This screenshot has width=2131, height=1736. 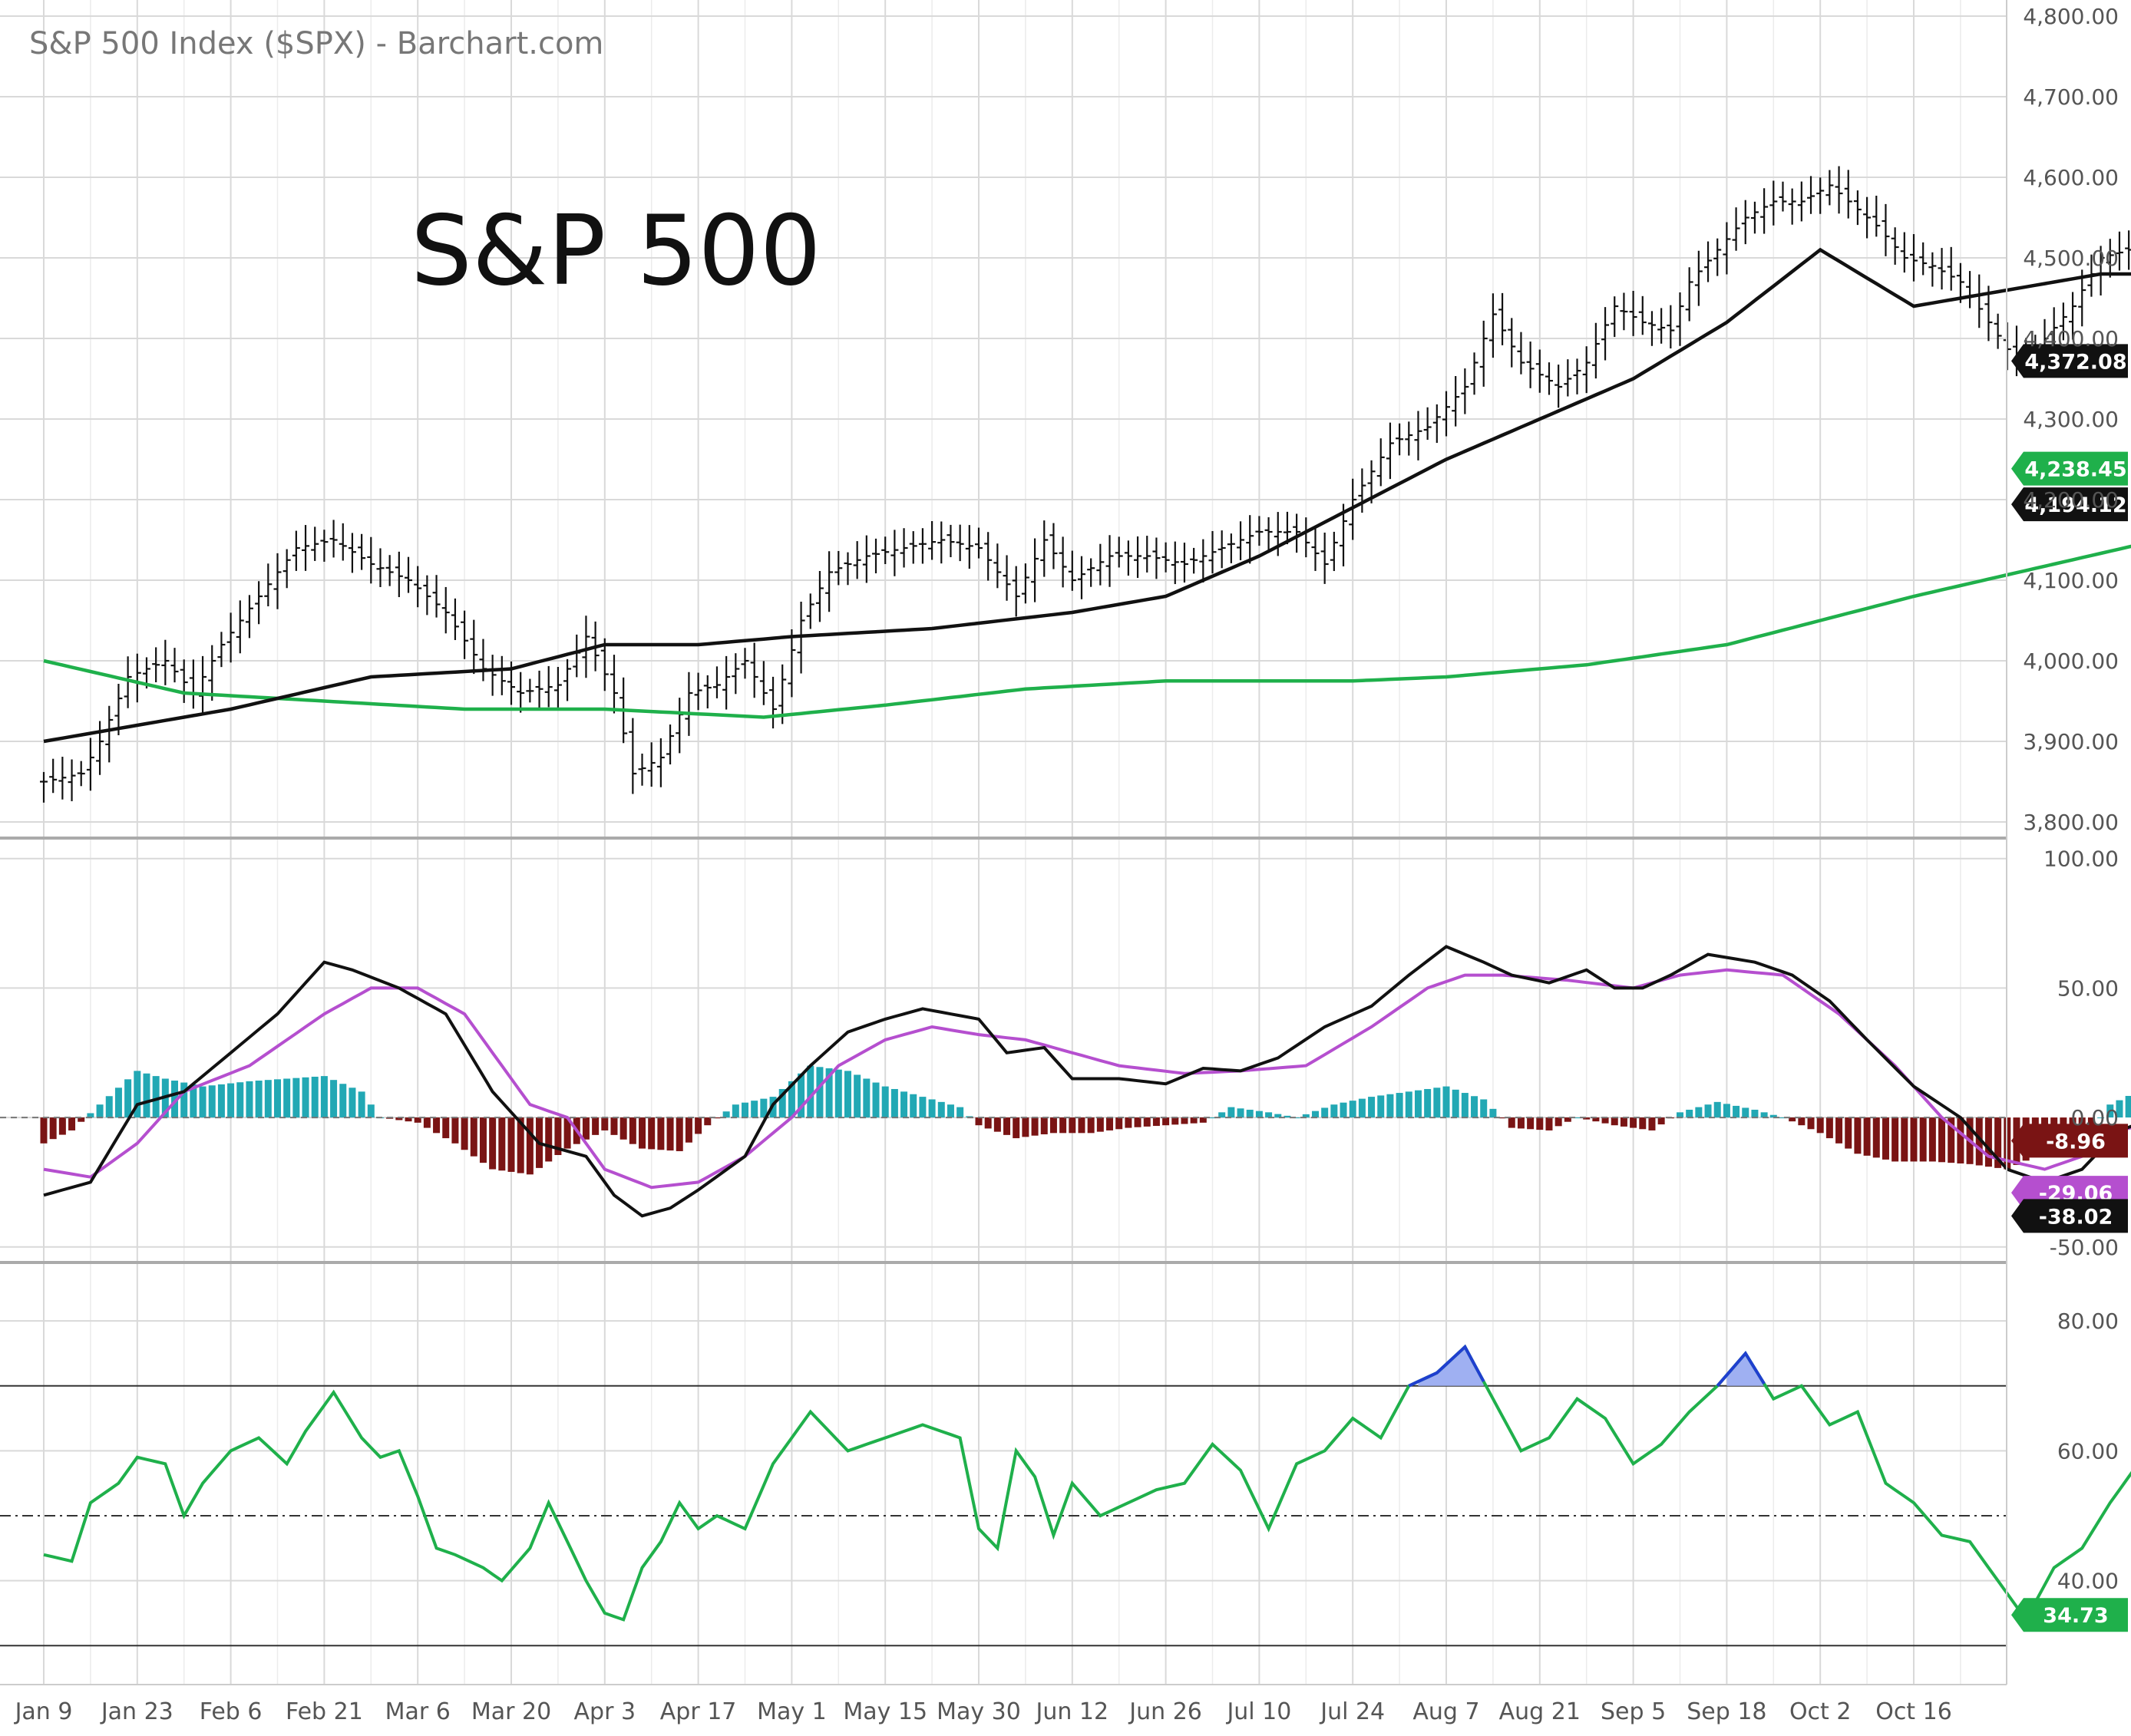 I want to click on value-tag-text: 34.73, so click(x=2075, y=1616).